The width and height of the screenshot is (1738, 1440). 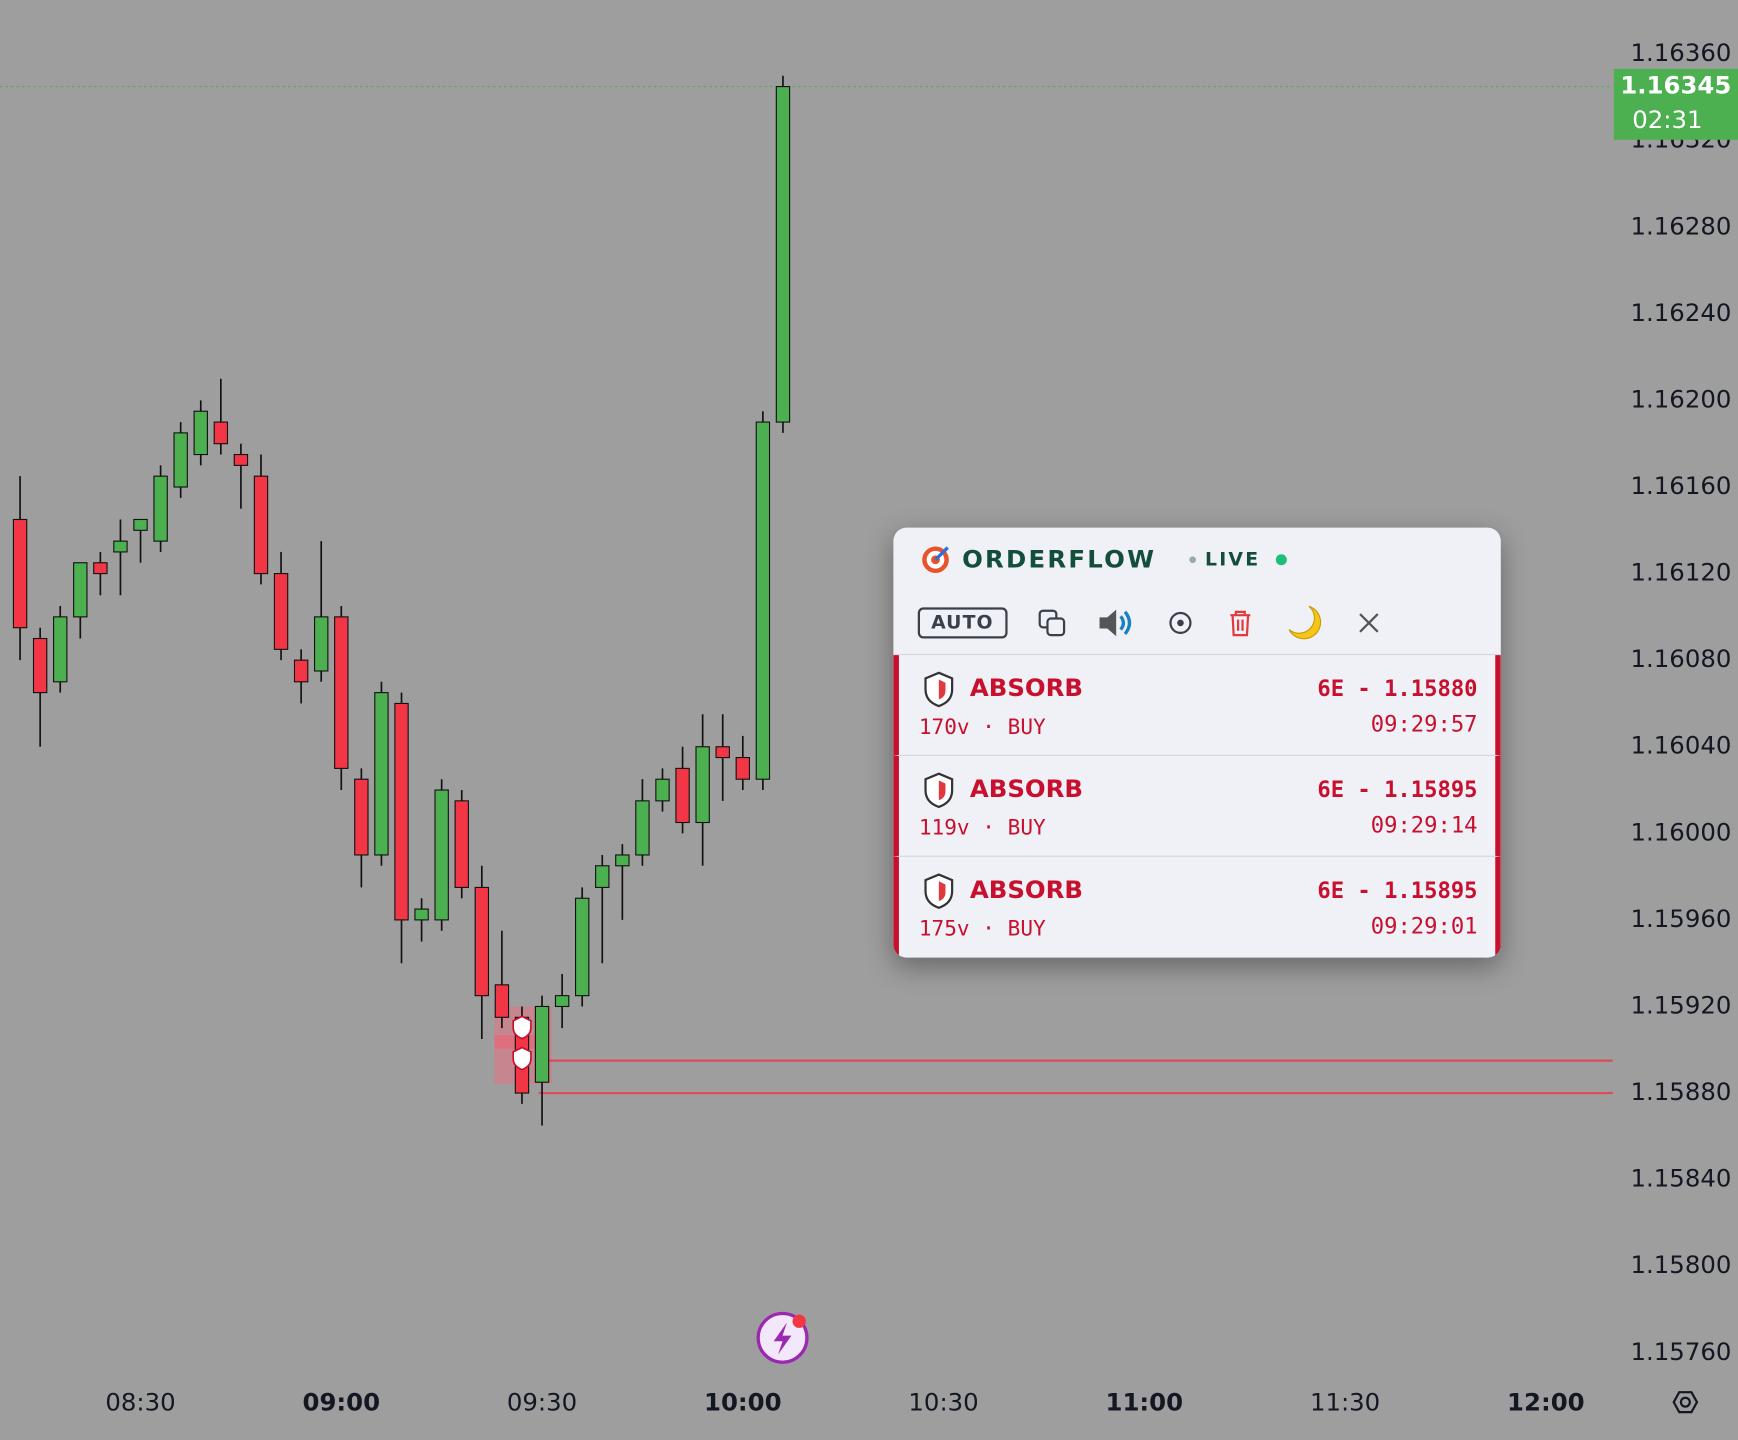 What do you see at coordinates (1681, 1351) in the screenshot?
I see `y-tick-label: 1.15760` at bounding box center [1681, 1351].